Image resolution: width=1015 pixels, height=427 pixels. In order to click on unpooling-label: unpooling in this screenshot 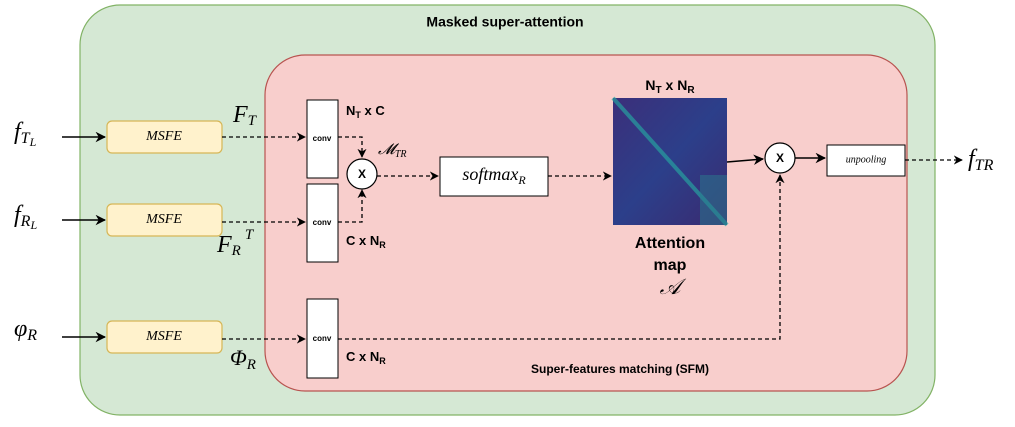, I will do `click(866, 159)`.